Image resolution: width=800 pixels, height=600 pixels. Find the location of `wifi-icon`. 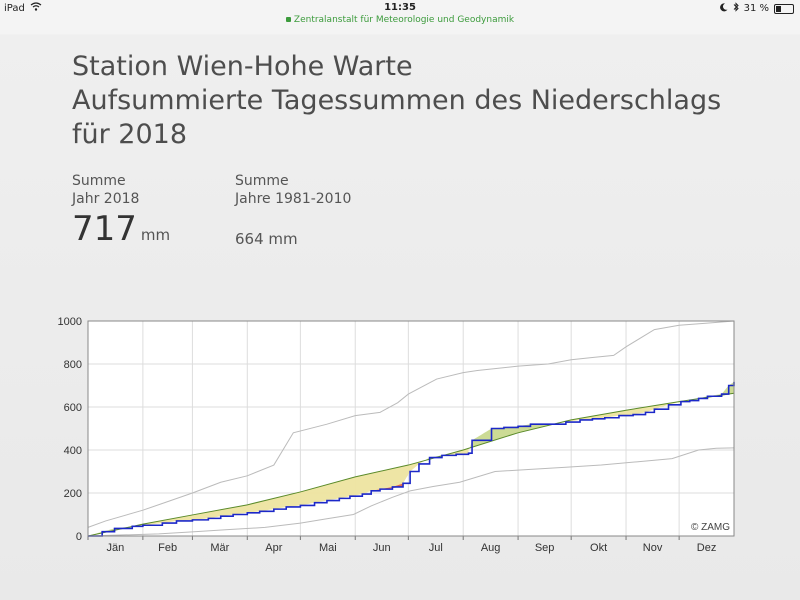

wifi-icon is located at coordinates (36, 8).